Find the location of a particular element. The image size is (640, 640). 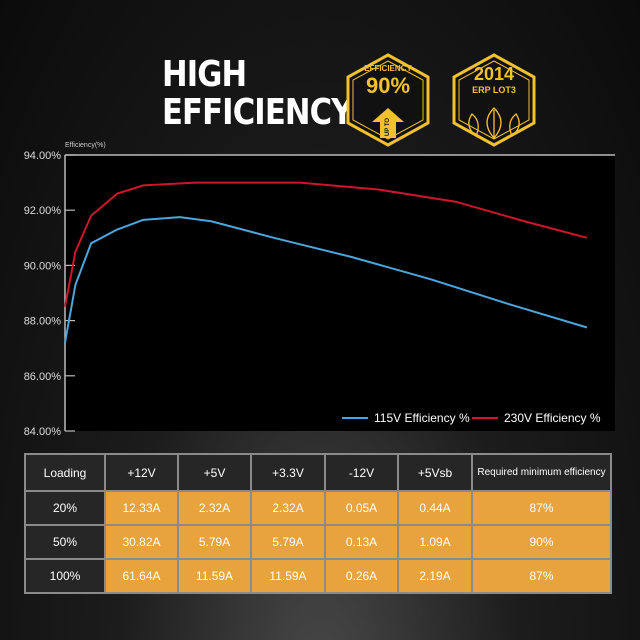

badge-value: 90% is located at coordinates (388, 85).